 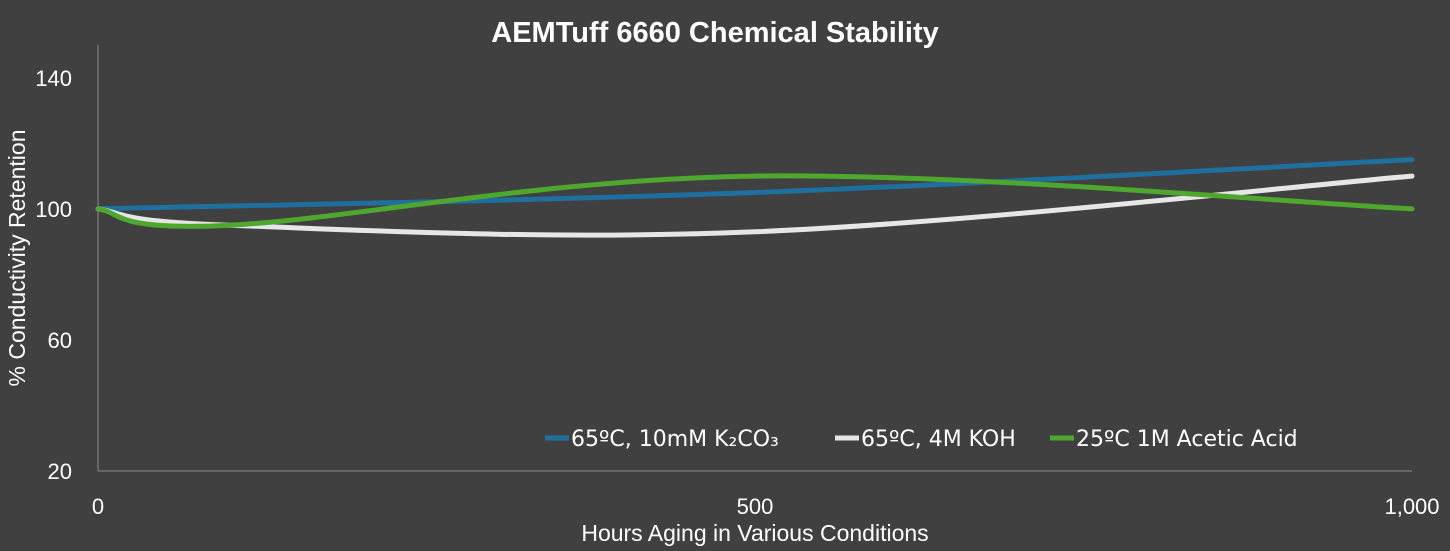 What do you see at coordinates (98, 506) in the screenshot?
I see `x-tick-label: 0` at bounding box center [98, 506].